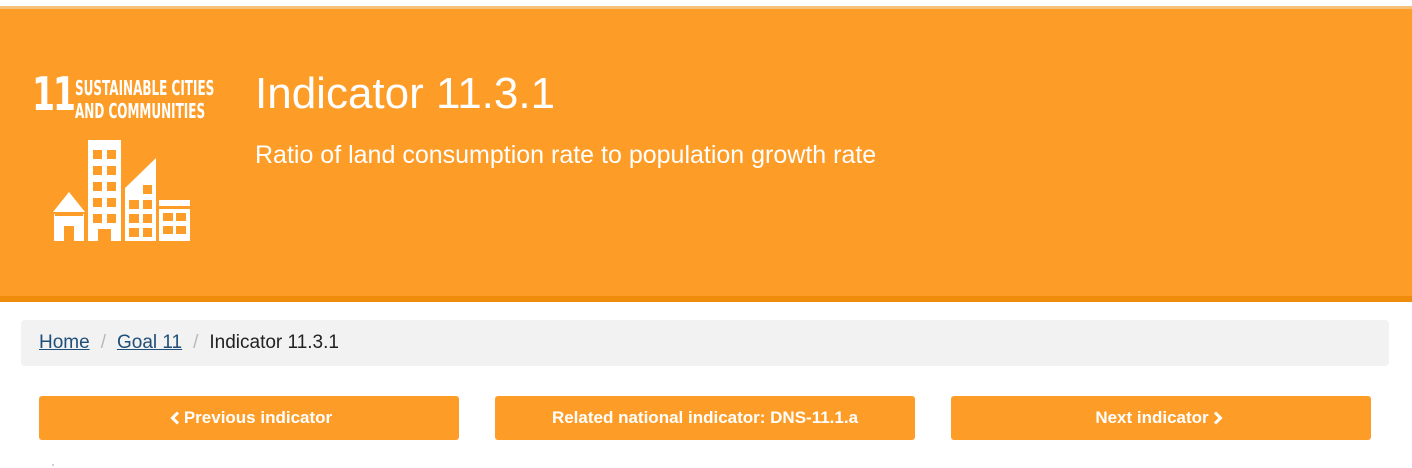 This screenshot has width=1412, height=468. I want to click on goal-name: SUSTAINABLE CITIES AND COMMUNITIES, so click(144, 100).